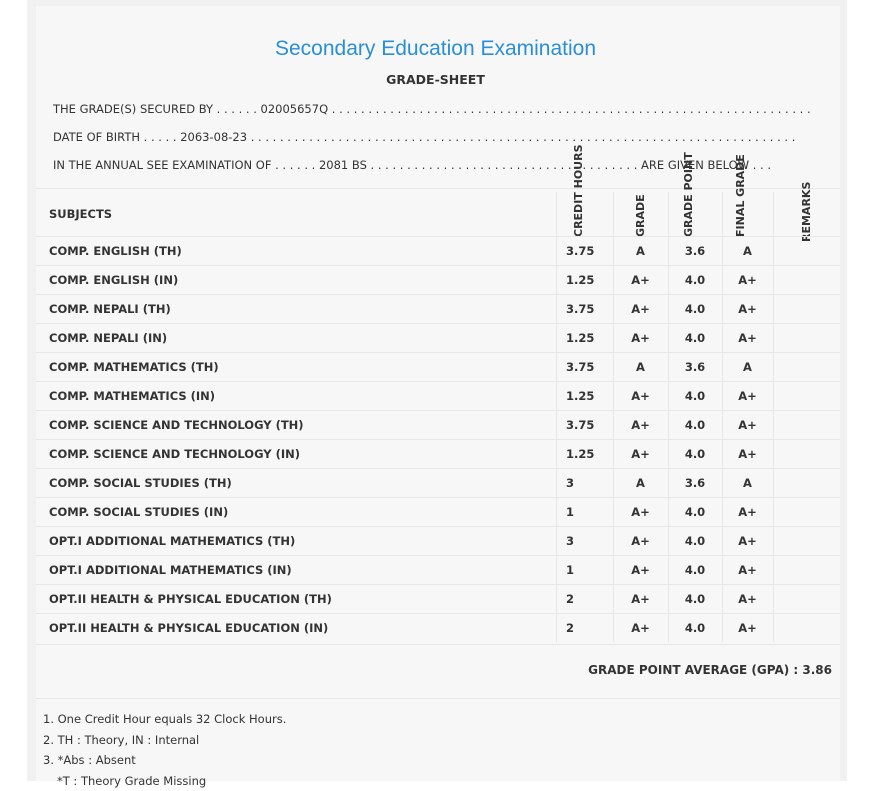 The width and height of the screenshot is (871, 791). What do you see at coordinates (435, 79) in the screenshot?
I see `grade-sheet-heading: GRADE-SHEET` at bounding box center [435, 79].